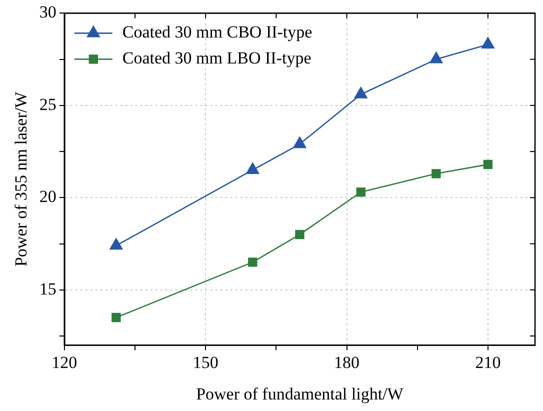  What do you see at coordinates (217, 32) in the screenshot?
I see `legend-label: Coated 30 mm CBO II-type` at bounding box center [217, 32].